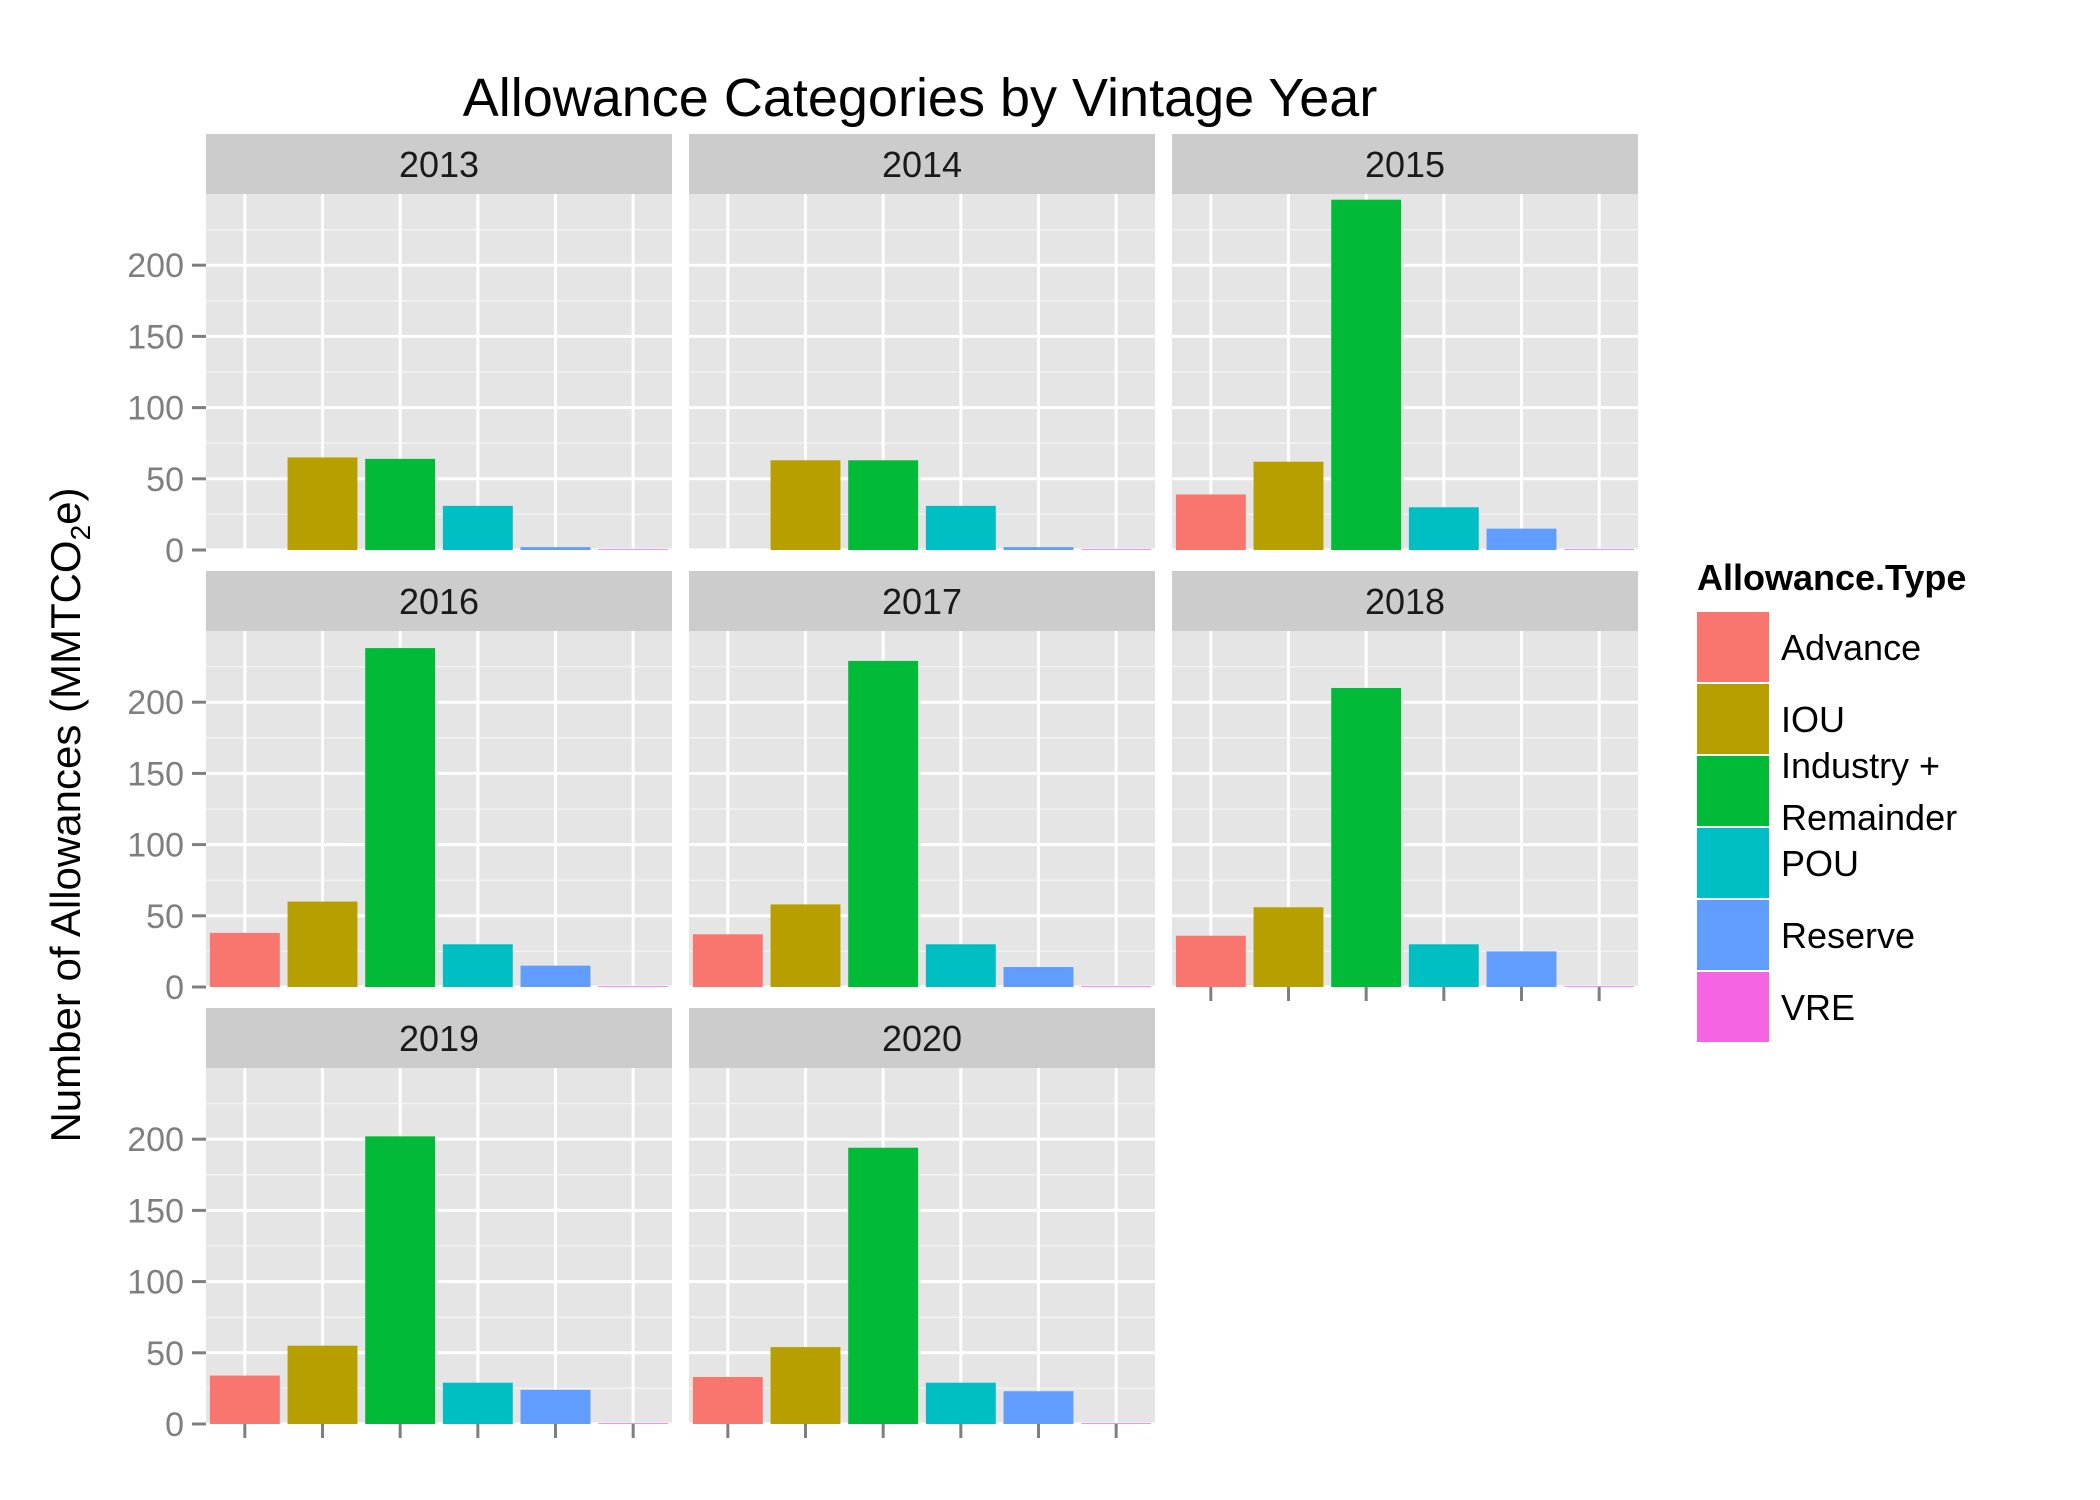  What do you see at coordinates (1820, 863) in the screenshot?
I see `legend-label: POU` at bounding box center [1820, 863].